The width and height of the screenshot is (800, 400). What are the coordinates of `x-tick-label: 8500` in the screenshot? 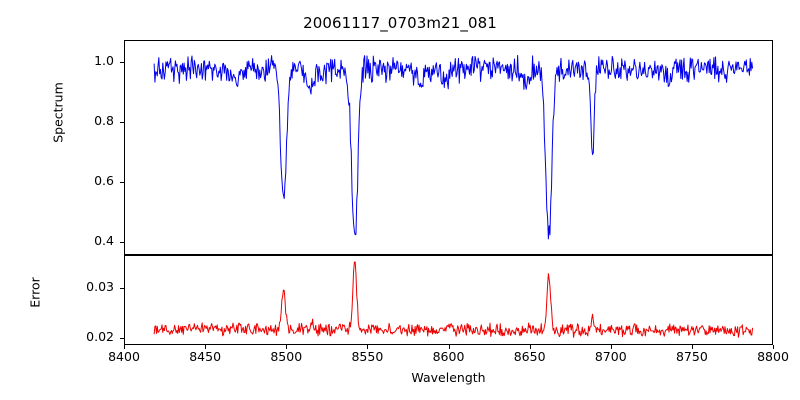 It's located at (286, 356).